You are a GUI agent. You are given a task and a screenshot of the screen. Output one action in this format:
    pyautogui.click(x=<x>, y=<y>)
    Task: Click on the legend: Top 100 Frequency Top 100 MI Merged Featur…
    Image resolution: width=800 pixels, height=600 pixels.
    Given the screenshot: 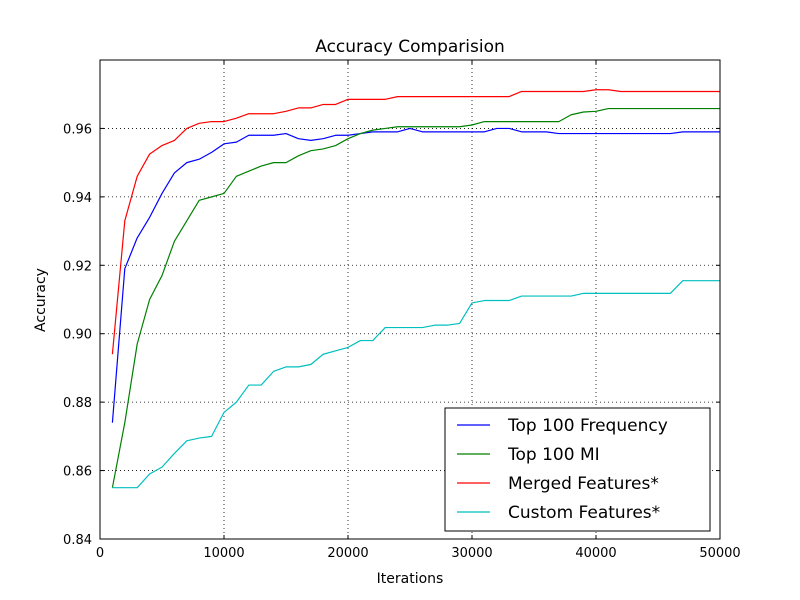 What is the action you would take?
    pyautogui.click(x=577, y=469)
    